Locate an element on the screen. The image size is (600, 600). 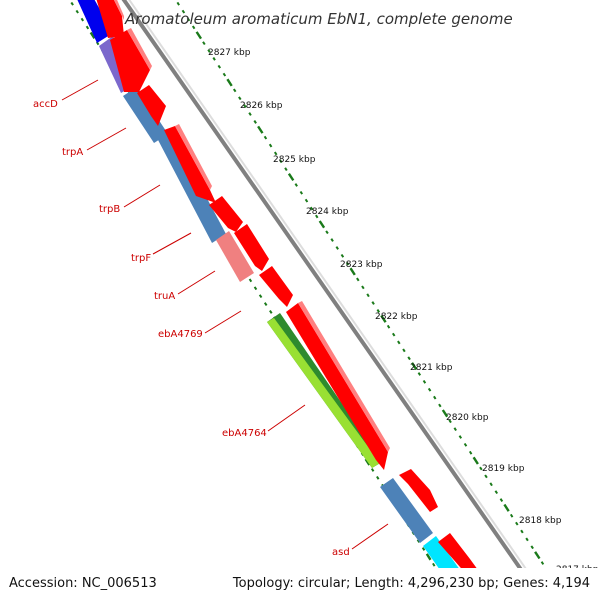
ruler-label-2823: 2823 kbp is located at coordinates (361, 265).